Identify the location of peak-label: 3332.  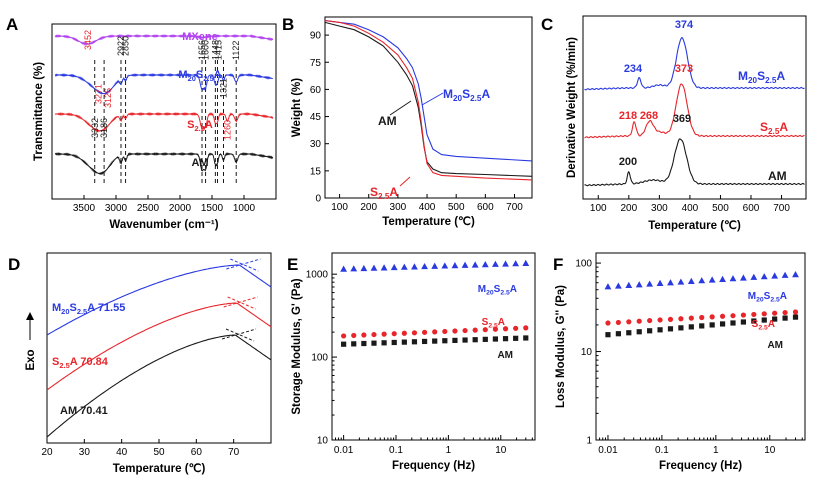
(95, 128).